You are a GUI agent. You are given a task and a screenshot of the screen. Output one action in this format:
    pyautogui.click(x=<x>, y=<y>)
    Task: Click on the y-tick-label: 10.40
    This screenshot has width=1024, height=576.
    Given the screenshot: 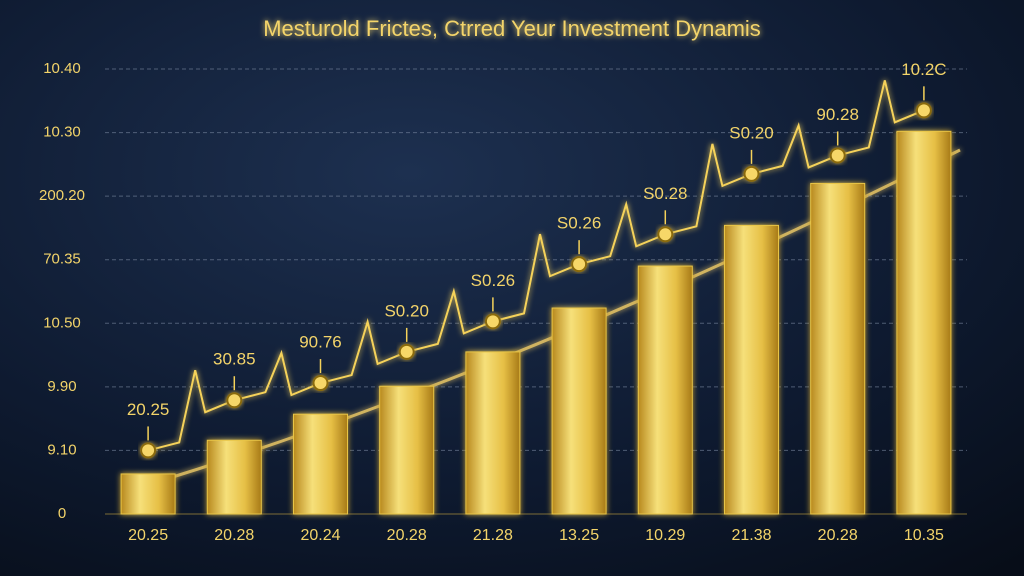 What is the action you would take?
    pyautogui.click(x=62, y=68)
    